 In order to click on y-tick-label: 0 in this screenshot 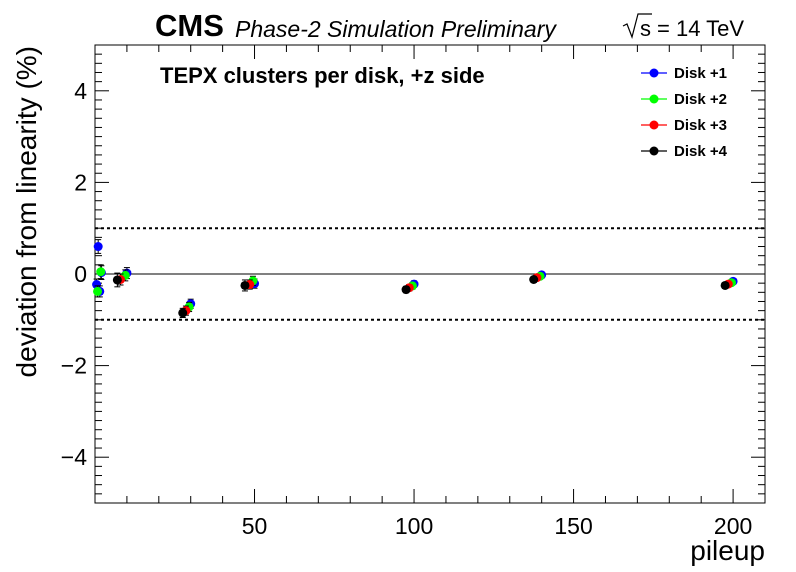, I will do `click(80, 274)`.